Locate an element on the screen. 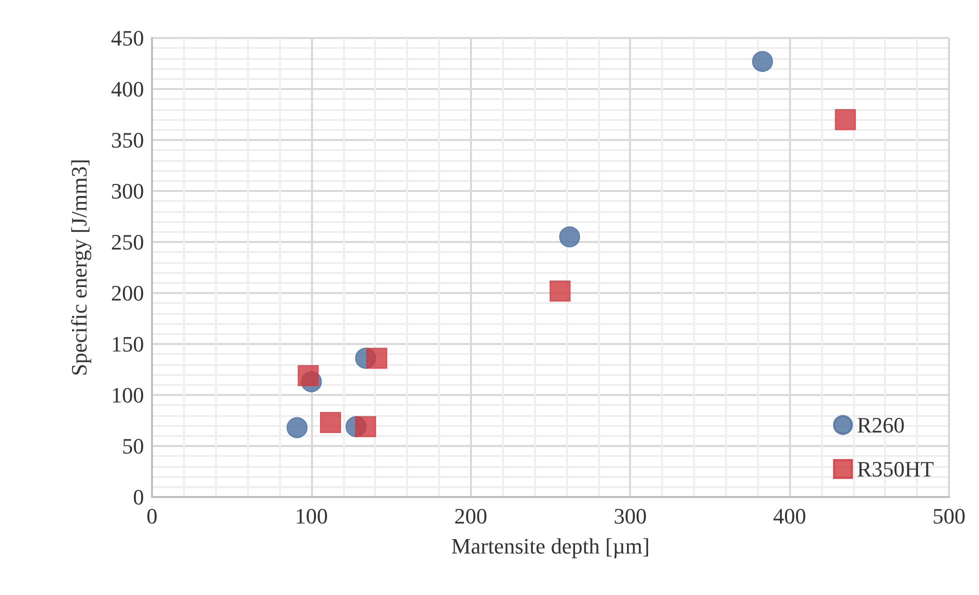  y-tick-label: 300 is located at coordinates (127, 191).